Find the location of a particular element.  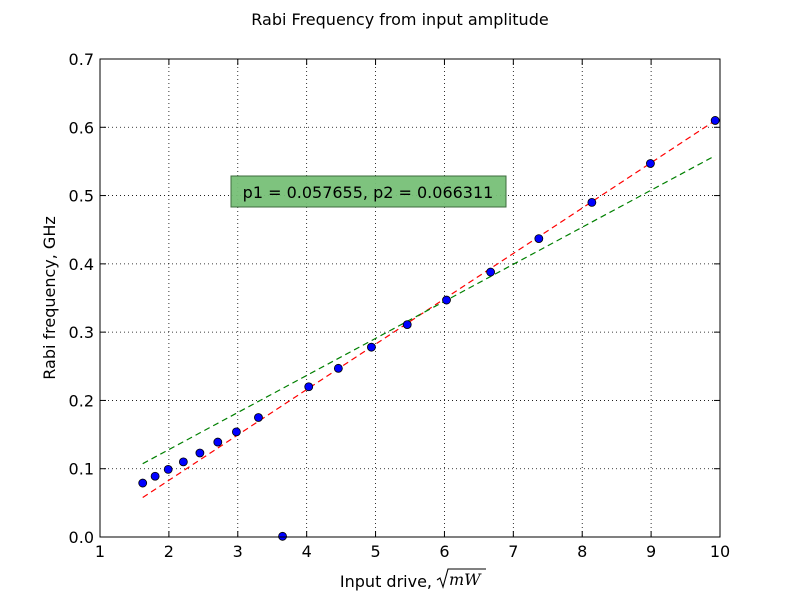

y-tick-label: 0.3 is located at coordinates (81, 332).